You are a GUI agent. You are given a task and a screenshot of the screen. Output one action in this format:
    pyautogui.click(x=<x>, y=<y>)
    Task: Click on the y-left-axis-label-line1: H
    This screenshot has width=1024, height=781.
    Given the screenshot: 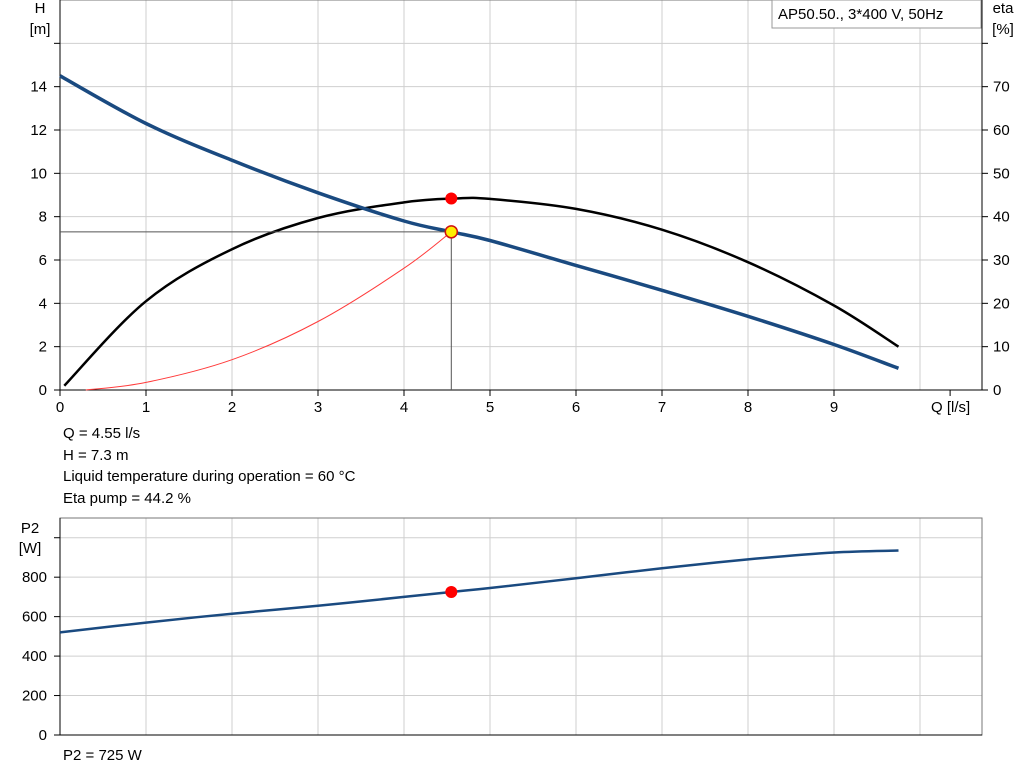 What is the action you would take?
    pyautogui.click(x=40, y=8)
    